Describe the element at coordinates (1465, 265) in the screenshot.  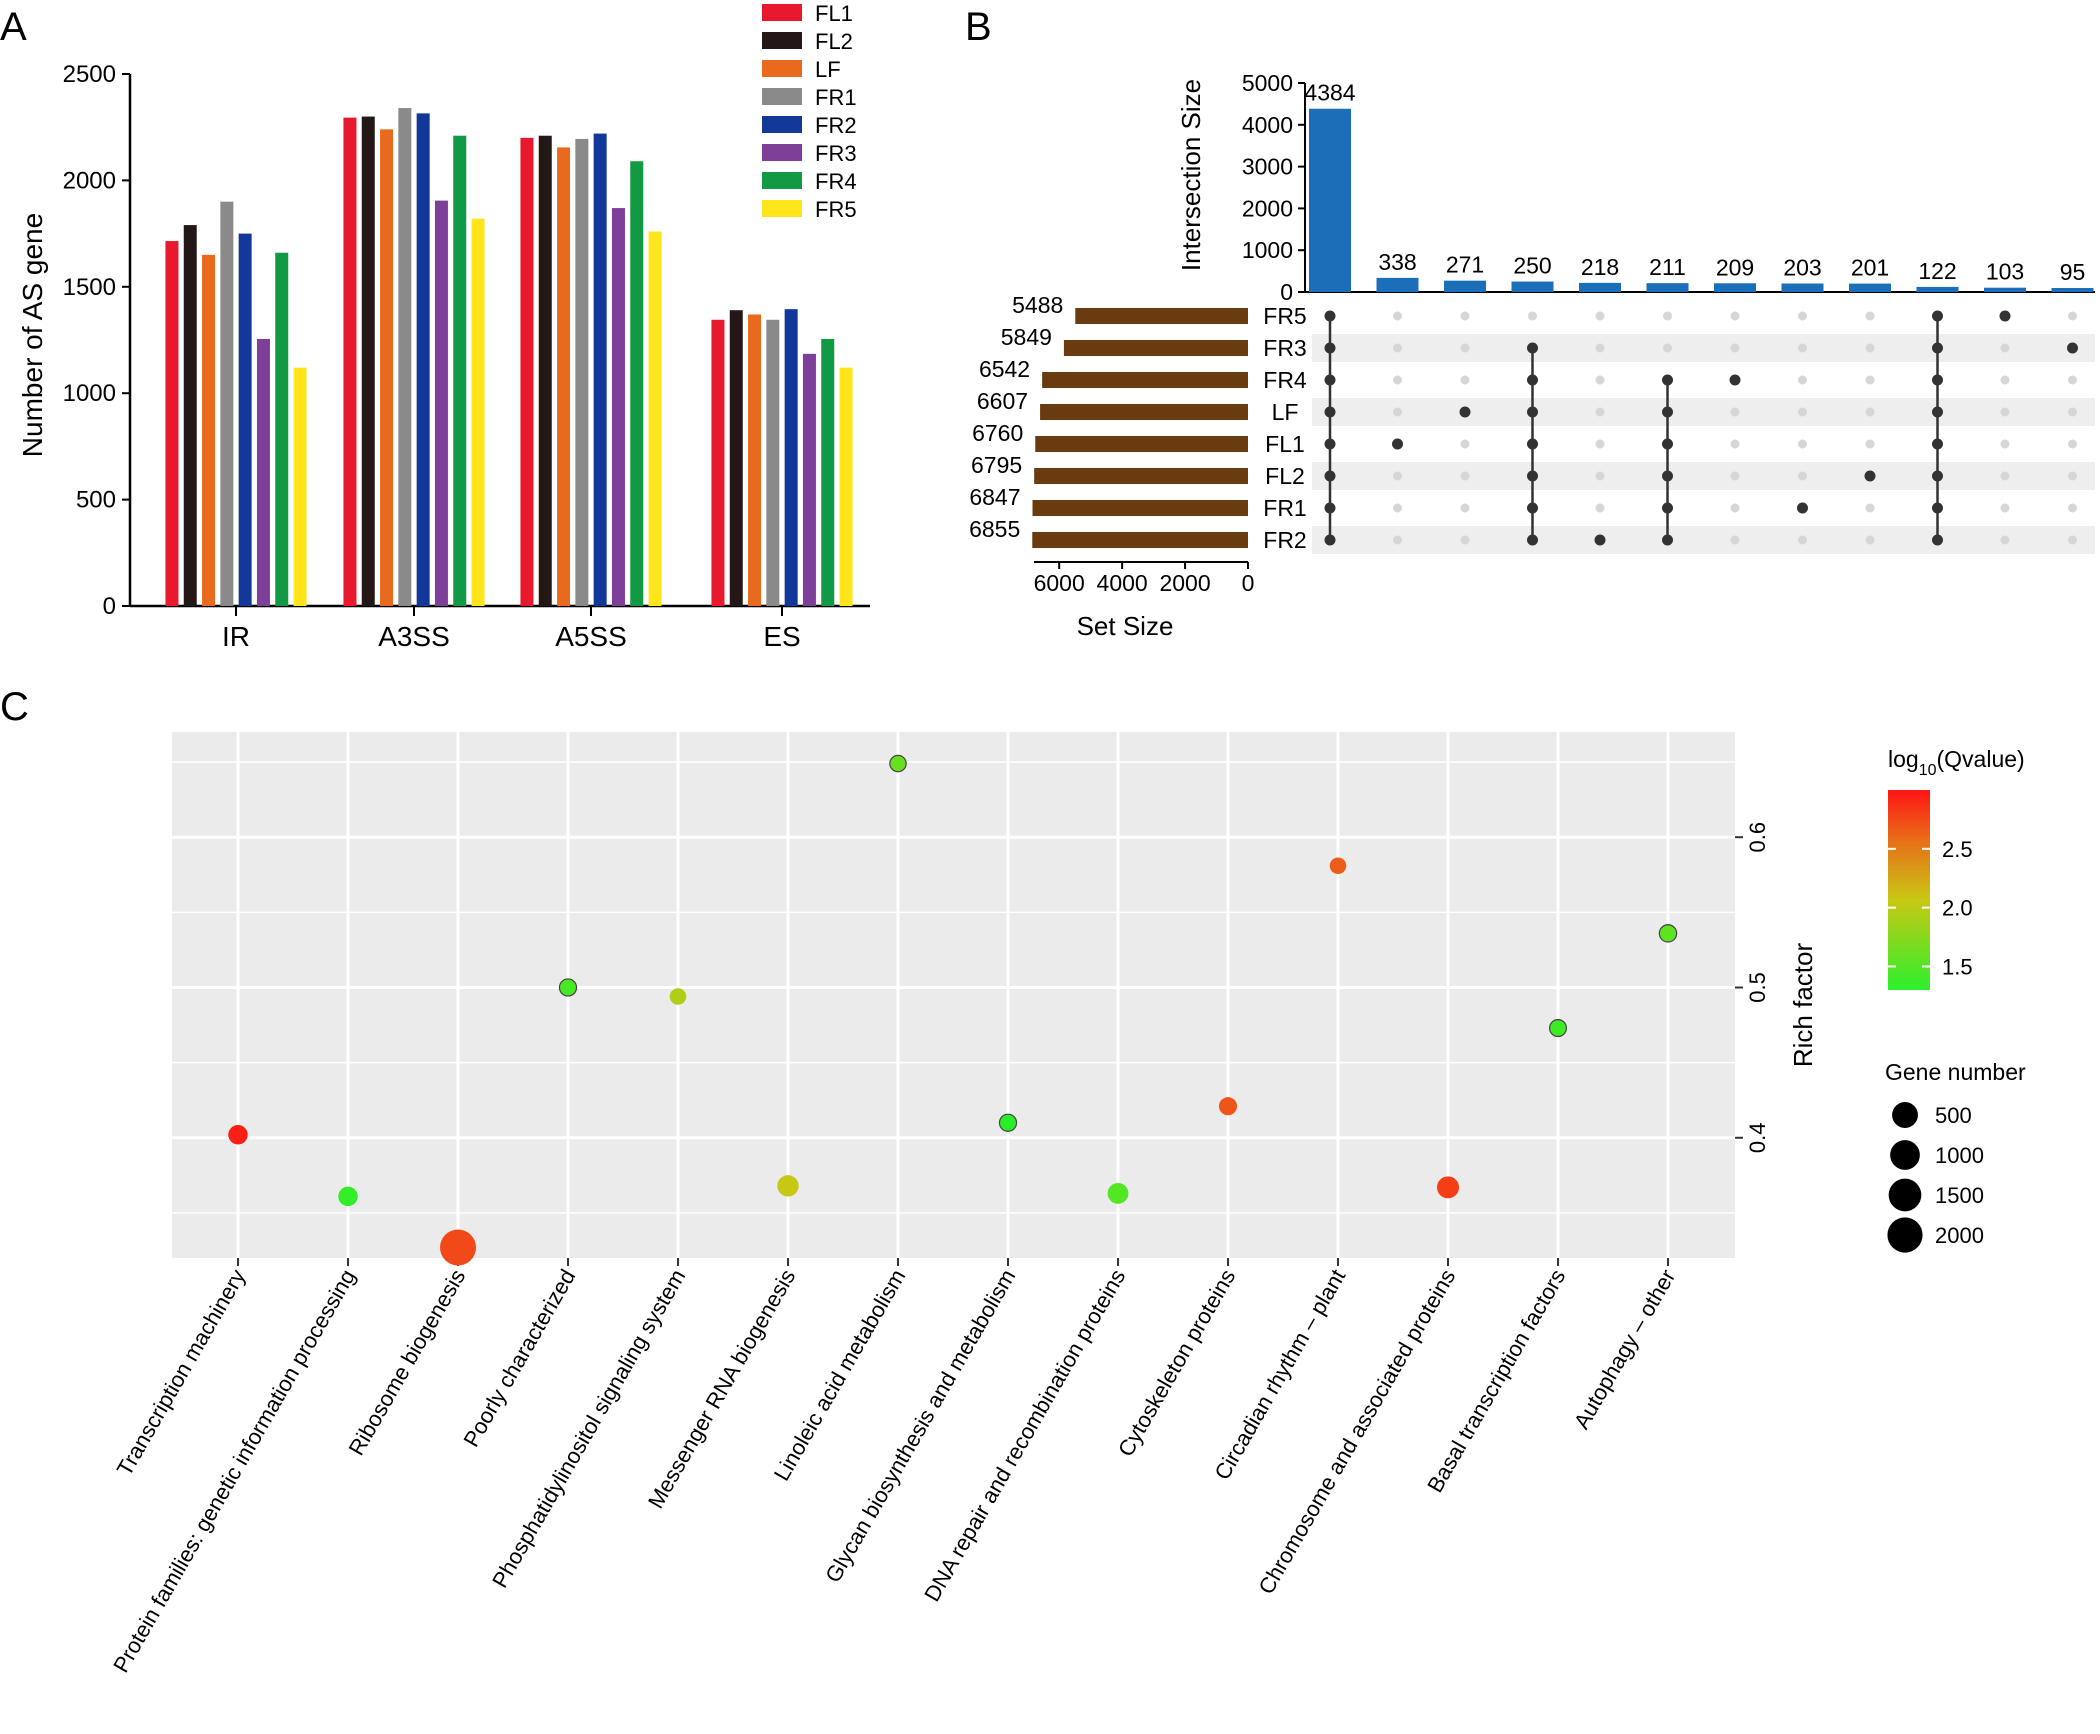
I see `intersection-size-label: 271` at that location.